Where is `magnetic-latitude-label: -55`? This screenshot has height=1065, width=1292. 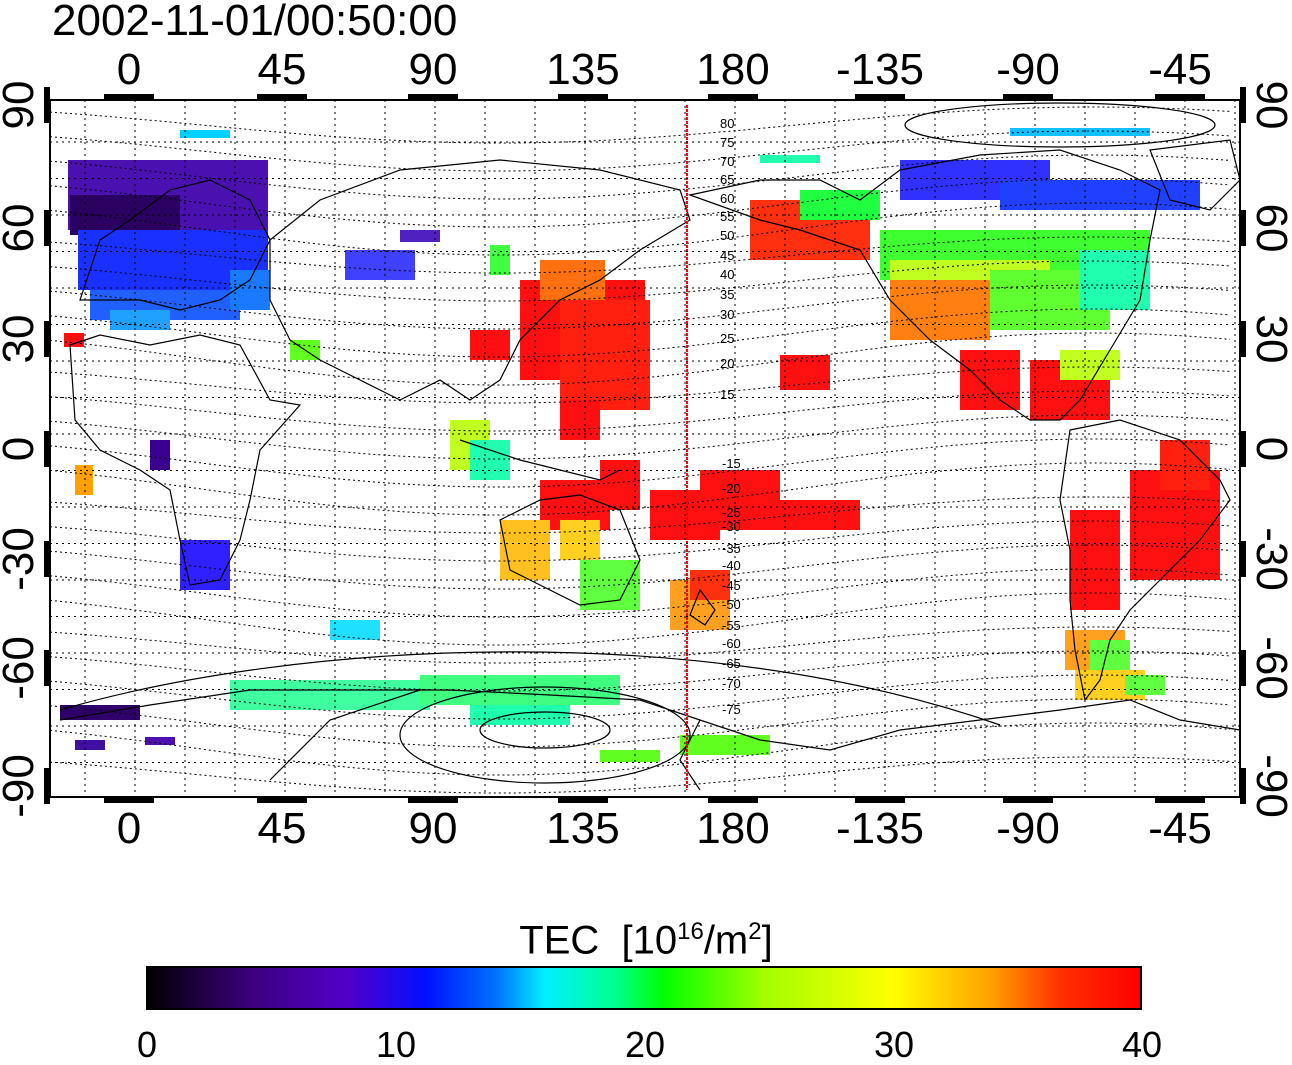
magnetic-latitude-label: -55 is located at coordinates (731, 625).